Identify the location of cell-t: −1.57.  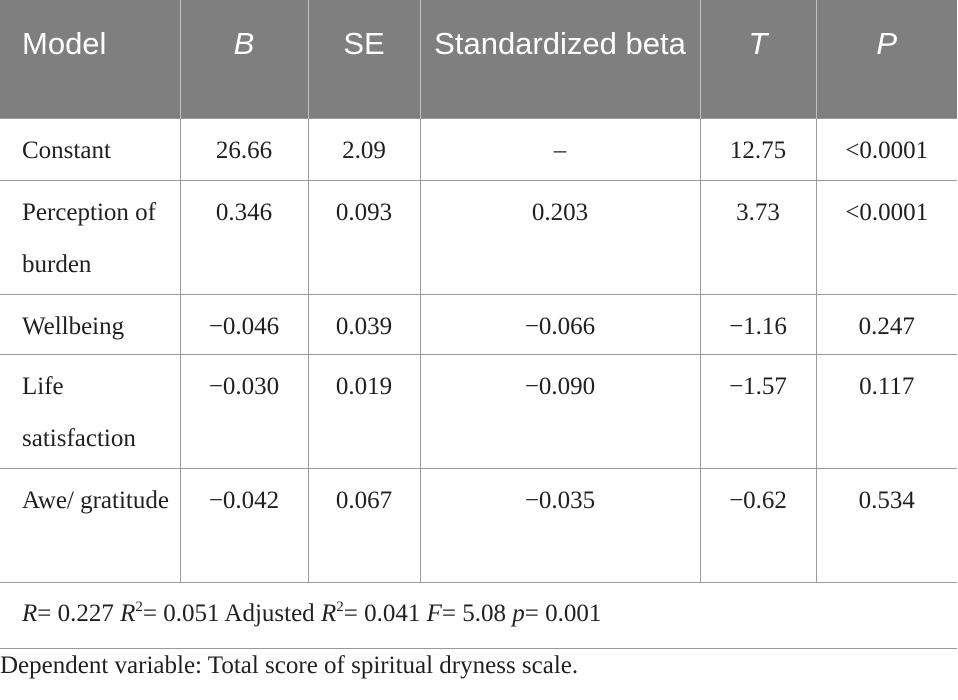
(758, 411).